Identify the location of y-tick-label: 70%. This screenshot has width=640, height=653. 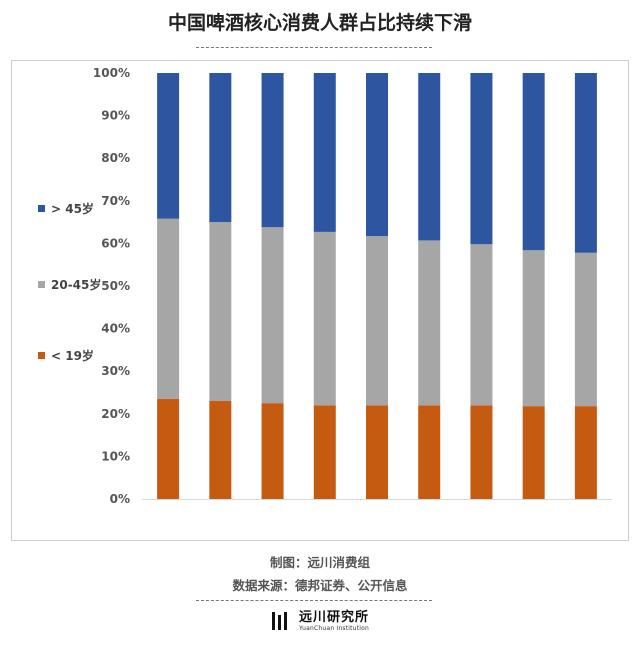
(115, 201).